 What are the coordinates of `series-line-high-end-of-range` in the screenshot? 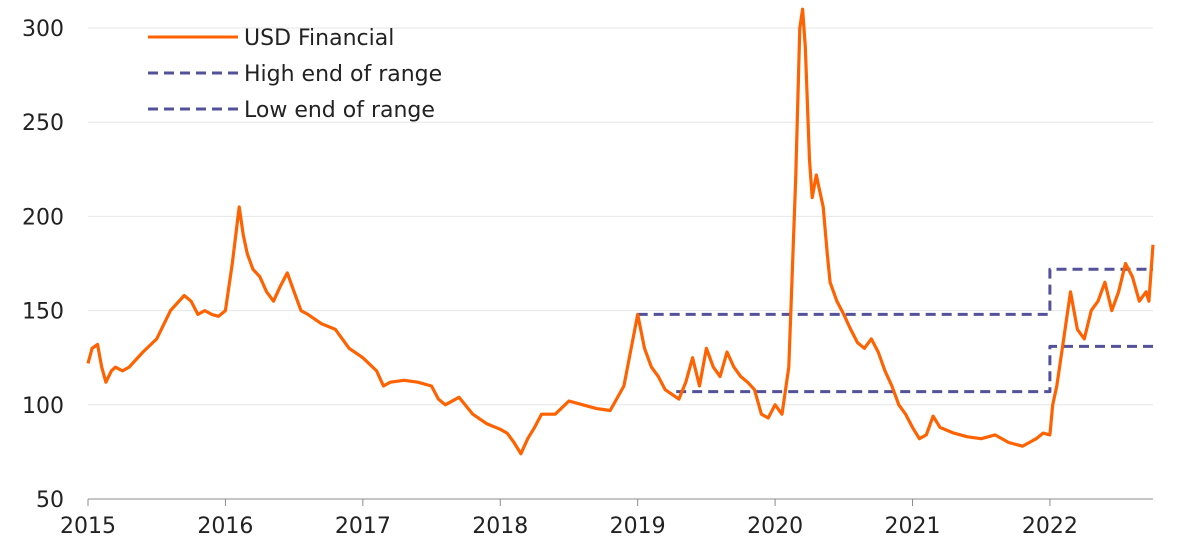 It's located at (895, 291).